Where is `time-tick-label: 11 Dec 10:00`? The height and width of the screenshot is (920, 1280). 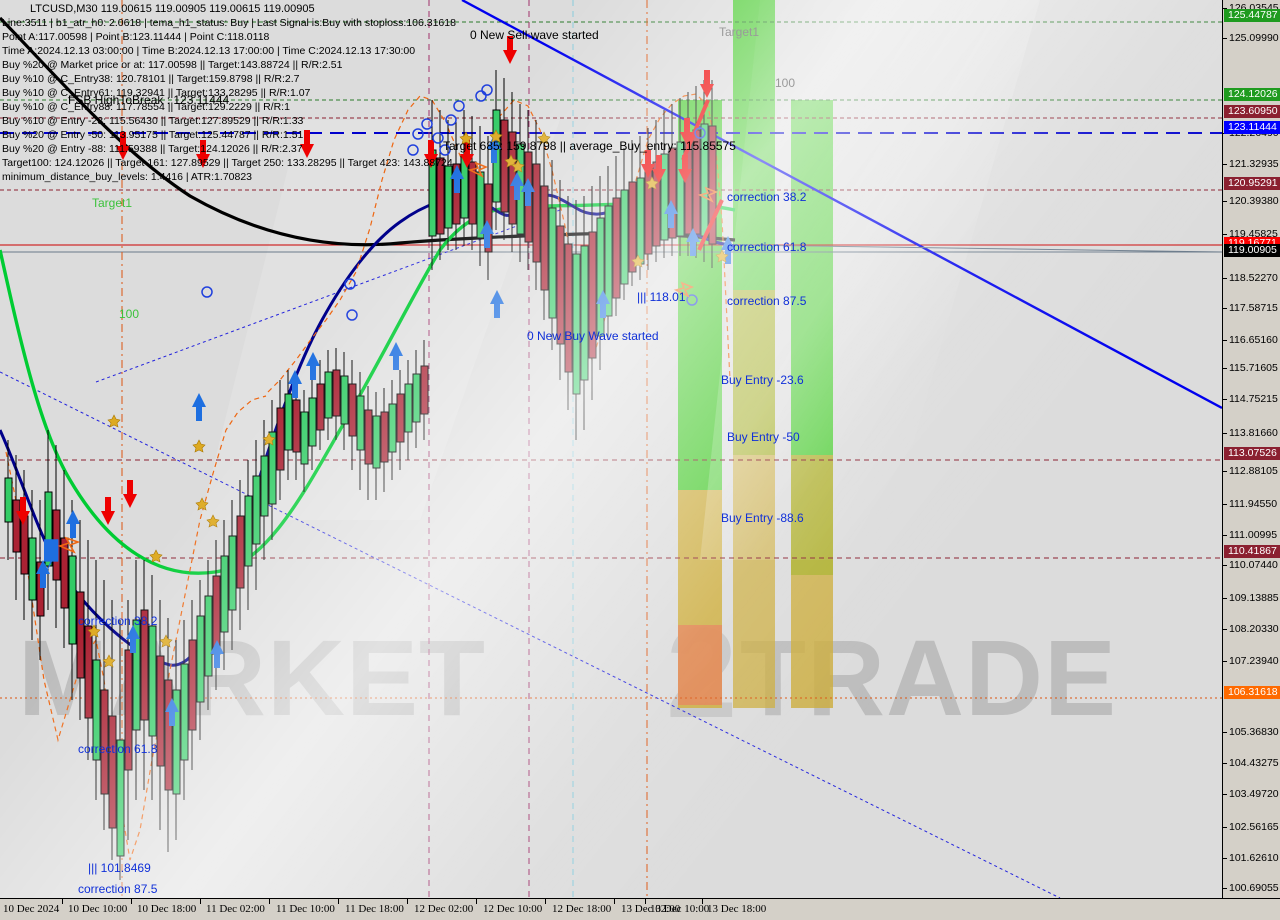 time-tick-label: 11 Dec 10:00 is located at coordinates (305, 909).